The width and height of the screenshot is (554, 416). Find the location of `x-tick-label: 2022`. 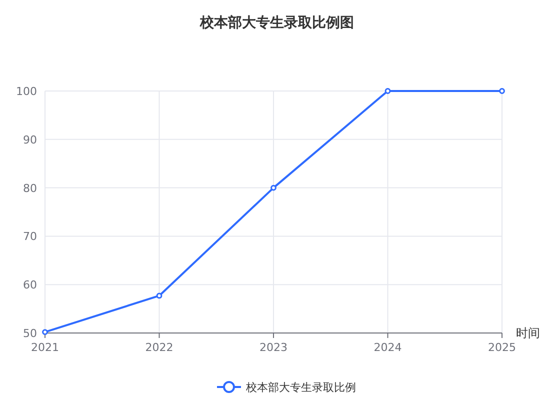

x-tick-label: 2022 is located at coordinates (159, 347).